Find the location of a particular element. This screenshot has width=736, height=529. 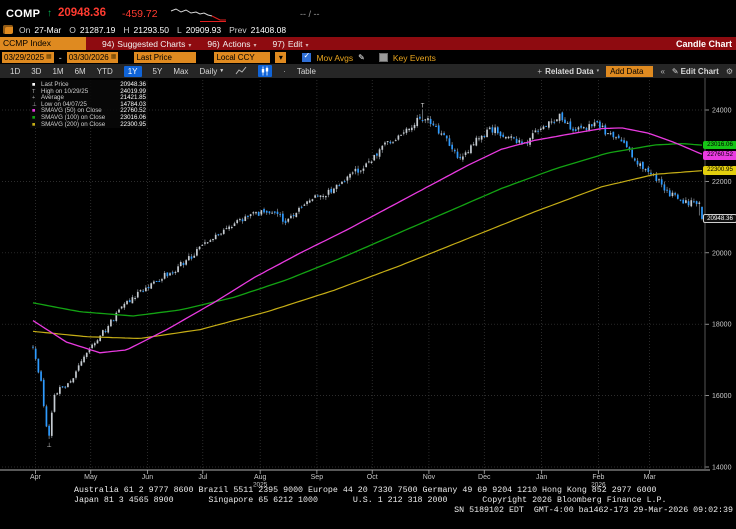

key-events-checkbox is located at coordinates (383, 57).